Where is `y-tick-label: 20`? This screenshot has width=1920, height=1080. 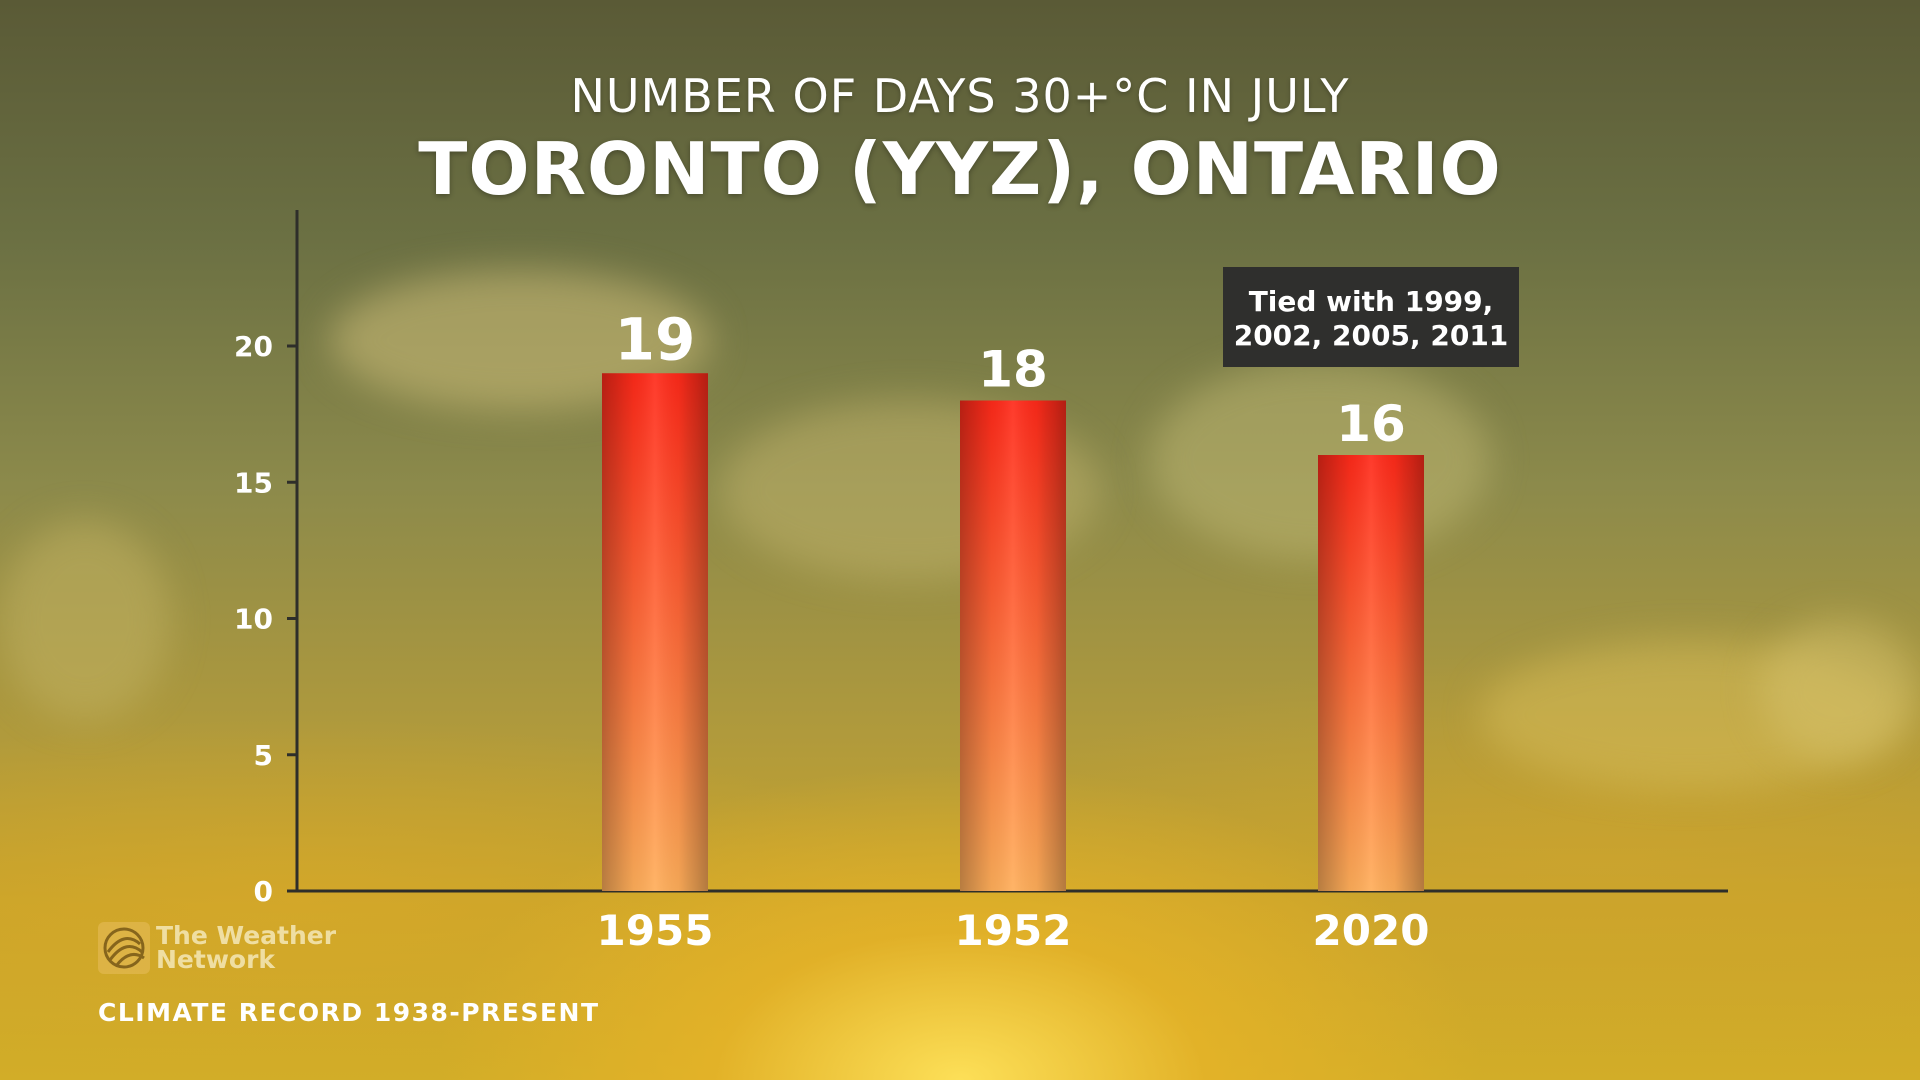
y-tick-label: 20 is located at coordinates (253, 346).